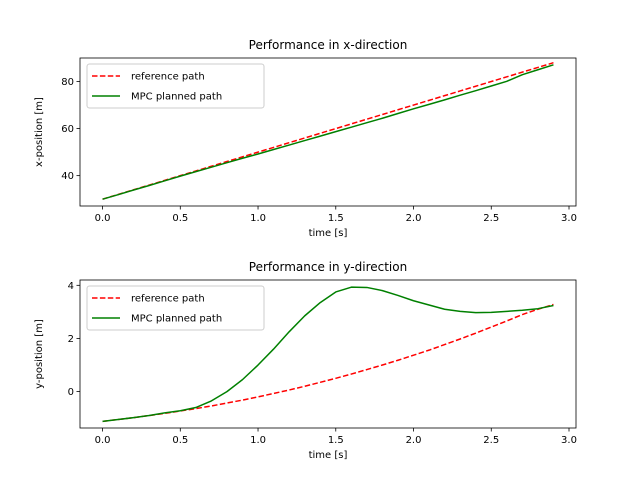 The image size is (640, 480). What do you see at coordinates (71, 286) in the screenshot?
I see `y-tick-label: 4` at bounding box center [71, 286].